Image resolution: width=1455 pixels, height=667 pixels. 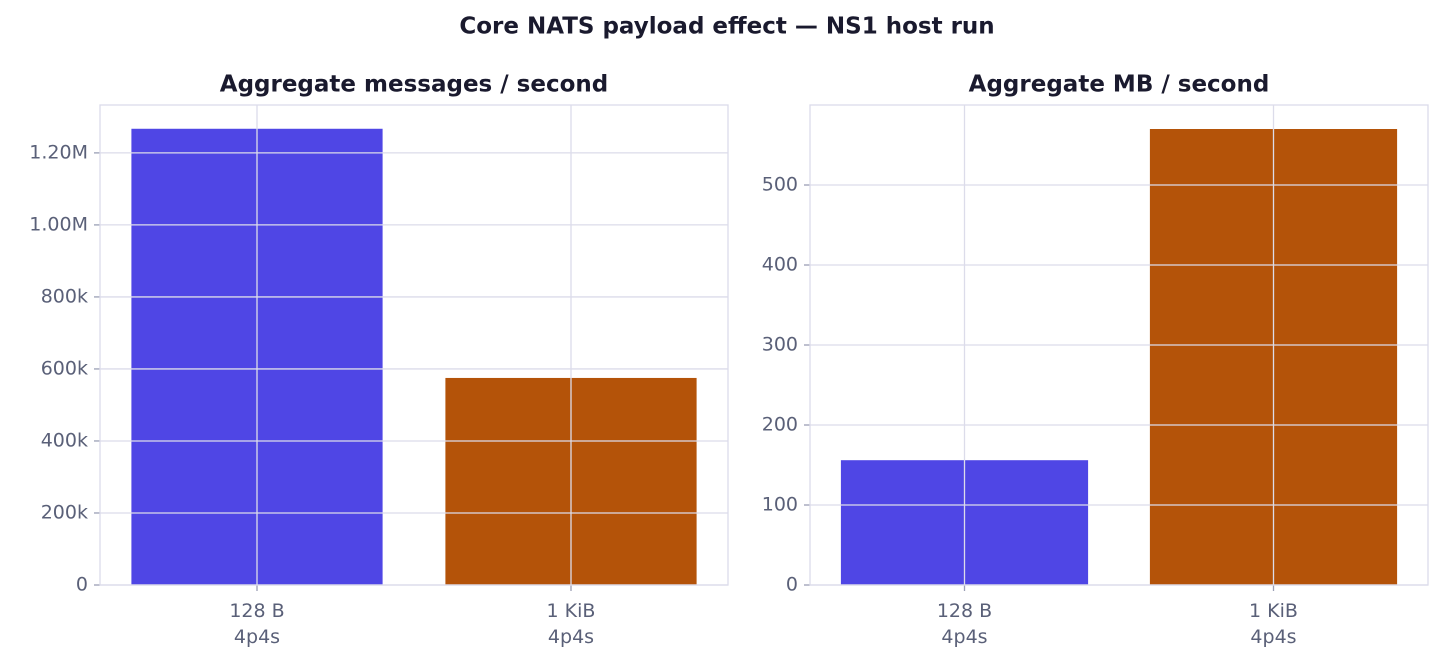 What do you see at coordinates (780, 345) in the screenshot?
I see `y-tick-label: 300` at bounding box center [780, 345].